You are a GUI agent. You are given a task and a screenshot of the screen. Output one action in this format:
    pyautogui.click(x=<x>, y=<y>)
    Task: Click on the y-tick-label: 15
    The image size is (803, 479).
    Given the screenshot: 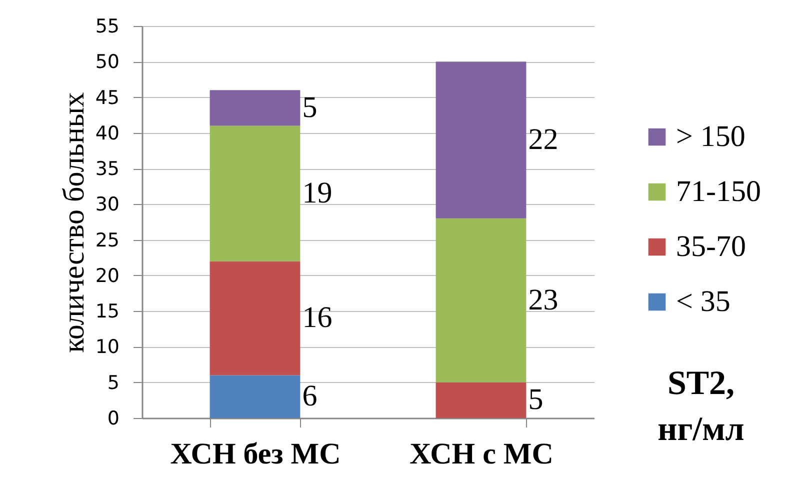 What is the action you would take?
    pyautogui.click(x=107, y=311)
    